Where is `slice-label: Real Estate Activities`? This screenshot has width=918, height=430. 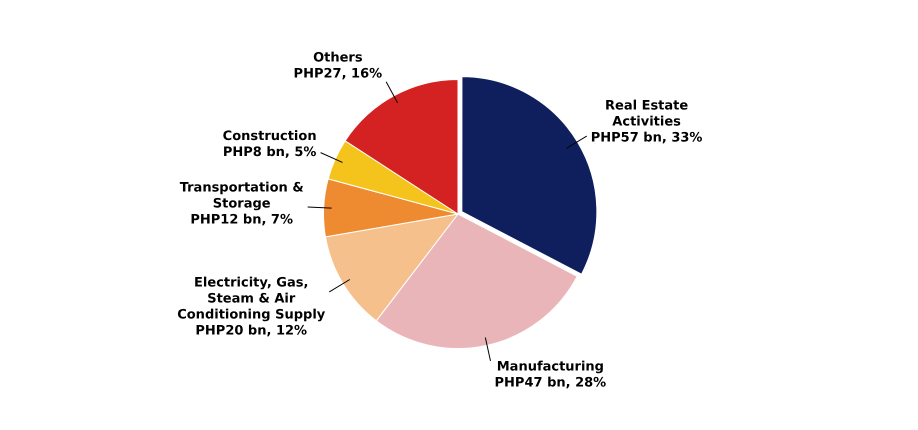 slice-label: Real Estate Activities is located at coordinates (646, 114).